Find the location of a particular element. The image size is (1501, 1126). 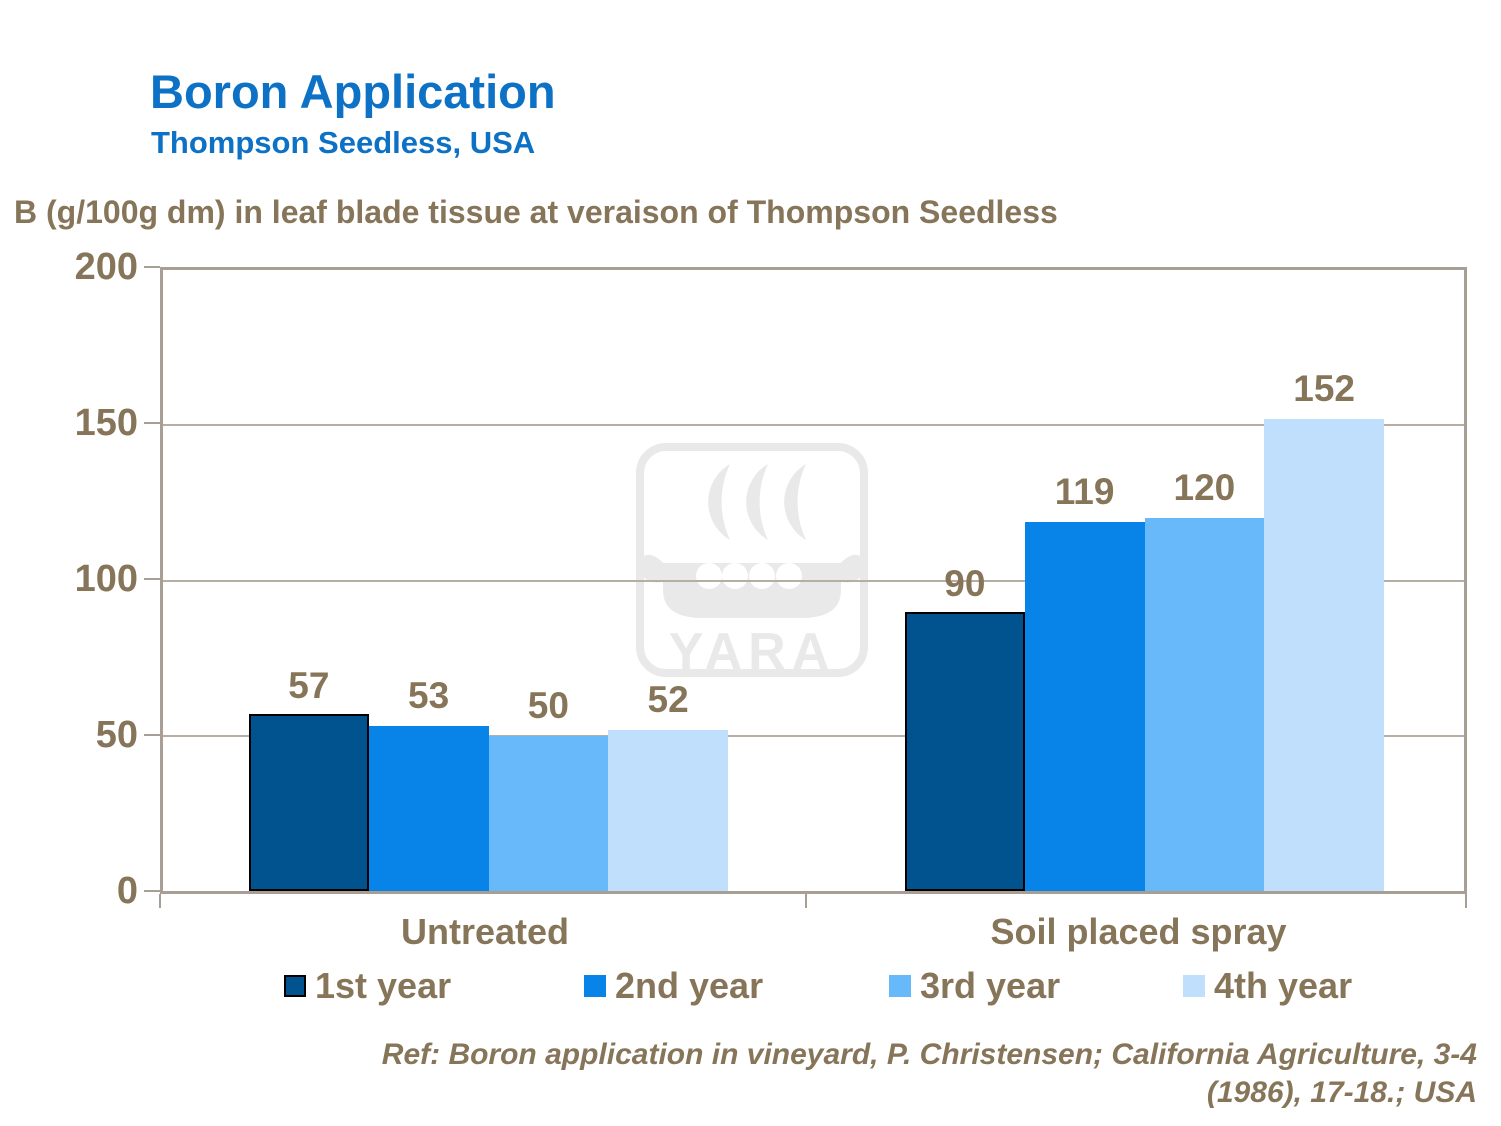

y-axis-tick-label: 0 is located at coordinates (127, 891).